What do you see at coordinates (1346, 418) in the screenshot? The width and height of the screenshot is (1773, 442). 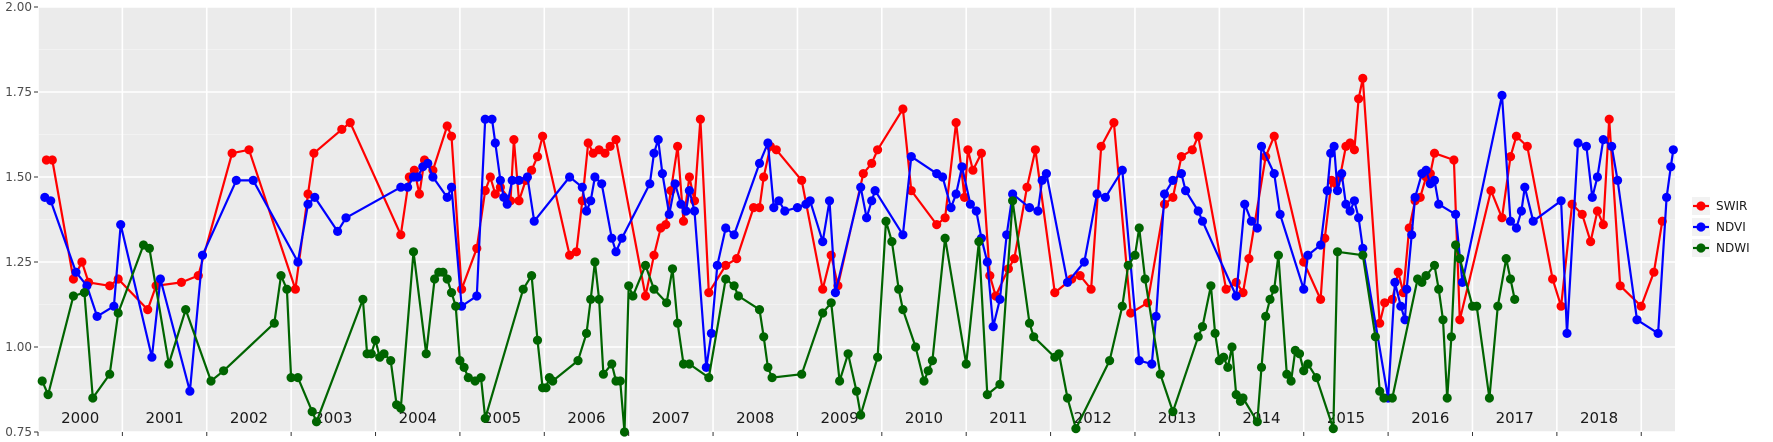 I see `year-label: 2015` at bounding box center [1346, 418].